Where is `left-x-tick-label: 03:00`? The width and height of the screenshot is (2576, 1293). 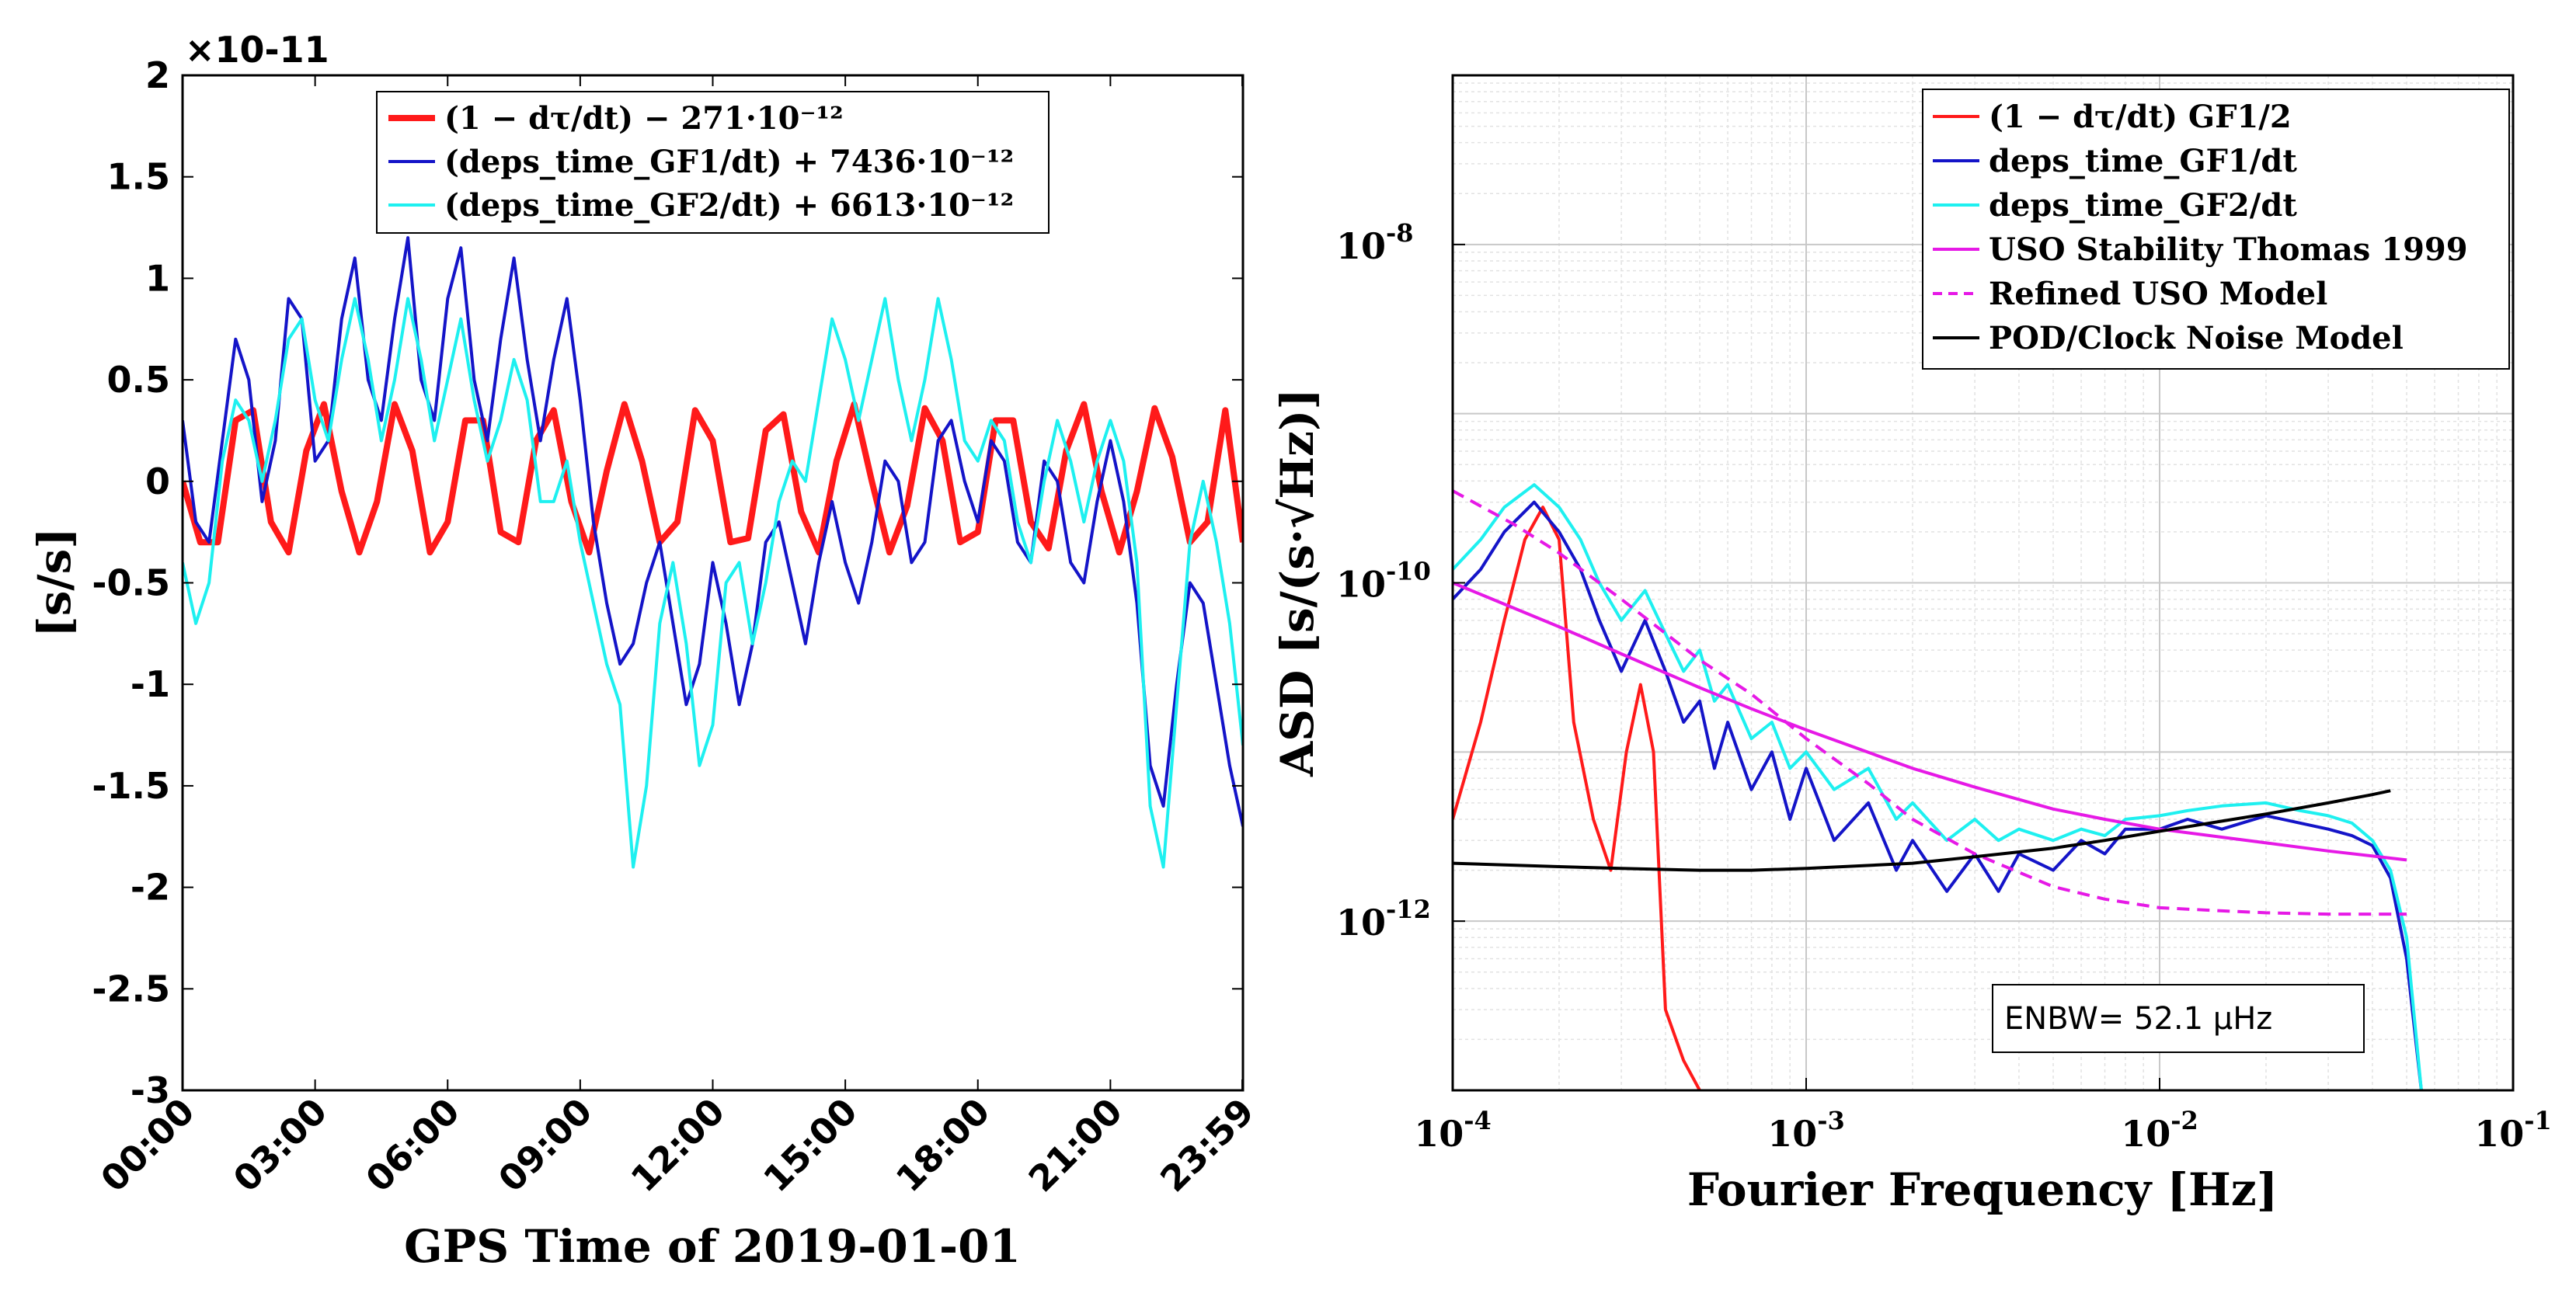 left-x-tick-label: 03:00 is located at coordinates (280, 1145).